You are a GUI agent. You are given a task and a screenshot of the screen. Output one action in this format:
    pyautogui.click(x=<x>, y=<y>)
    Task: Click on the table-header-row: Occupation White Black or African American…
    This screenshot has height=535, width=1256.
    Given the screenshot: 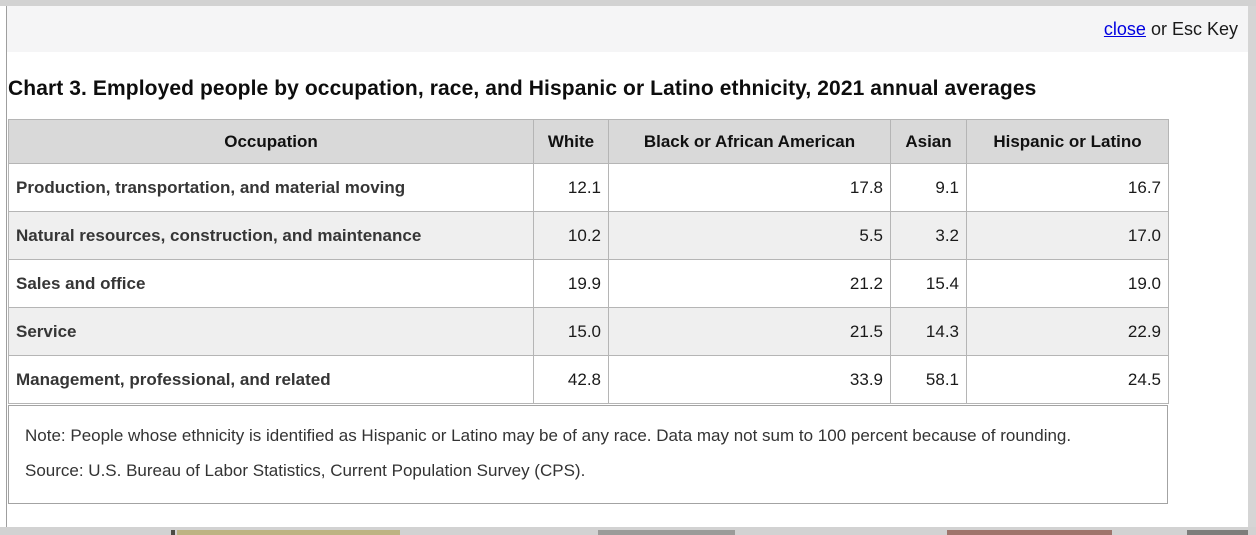 What is the action you would take?
    pyautogui.click(x=588, y=141)
    